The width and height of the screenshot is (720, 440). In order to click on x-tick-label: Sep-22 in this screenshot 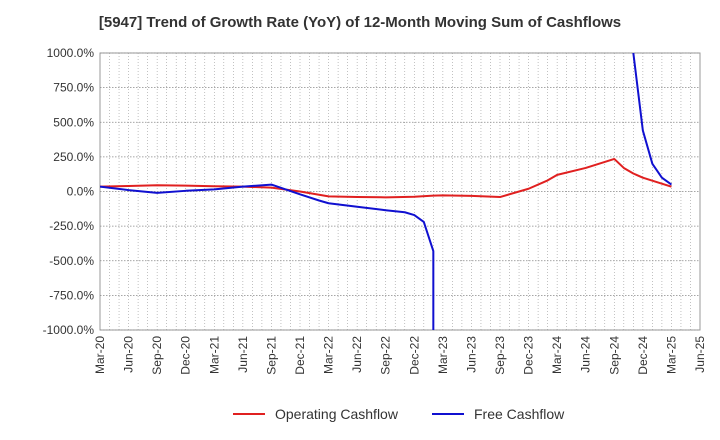, I will do `click(386, 355)`.